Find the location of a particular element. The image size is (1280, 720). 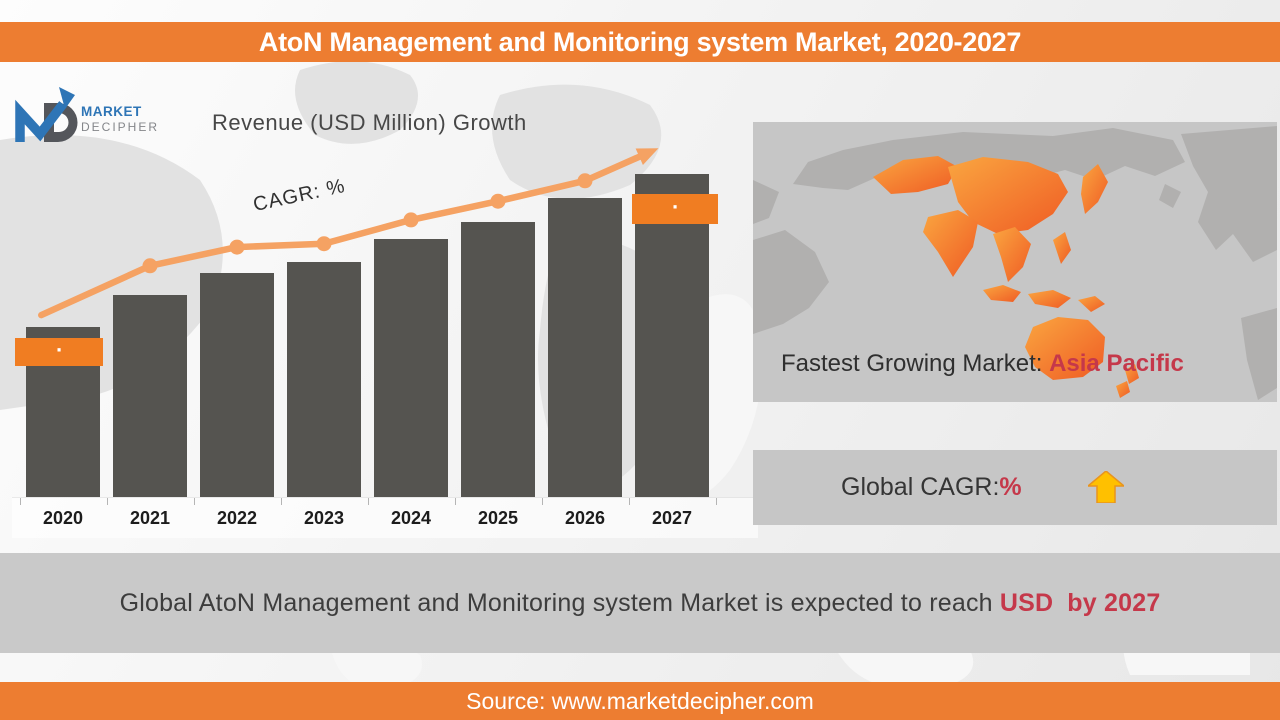

bar-2024 is located at coordinates (411, 368).